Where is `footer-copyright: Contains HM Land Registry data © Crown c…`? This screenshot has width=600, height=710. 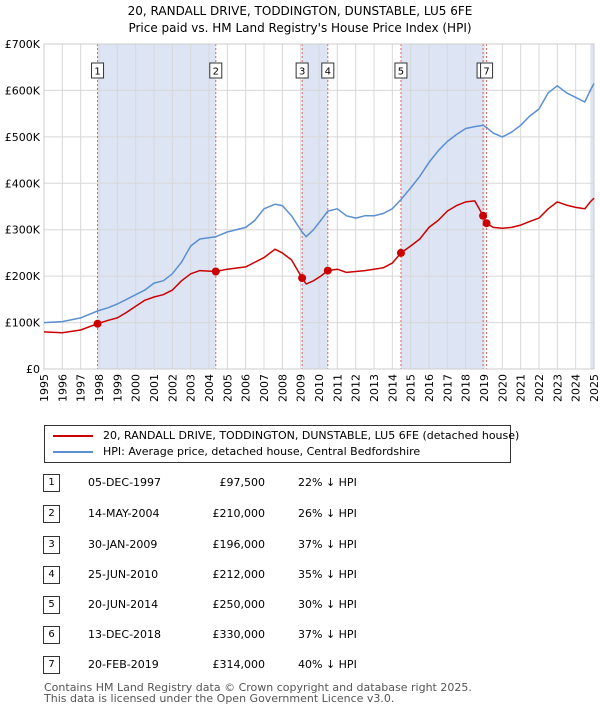 footer-copyright: Contains HM Land Registry data © Crown c… is located at coordinates (258, 687).